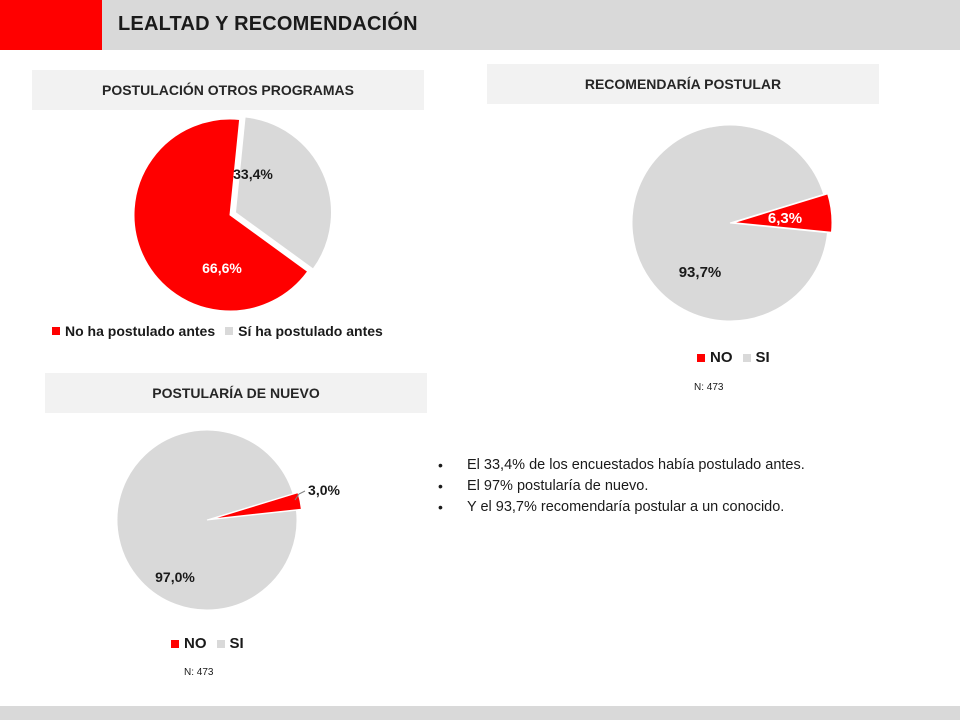 Image resolution: width=960 pixels, height=720 pixels. Describe the element at coordinates (558, 486) in the screenshot. I see `bullet-text: El 97% postularía de nuevo.` at that location.